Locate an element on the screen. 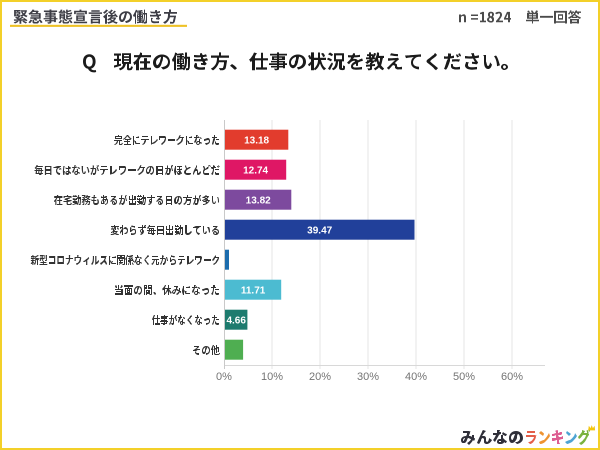 This screenshot has height=450, width=600. svg-text: 50% is located at coordinates (464, 377).